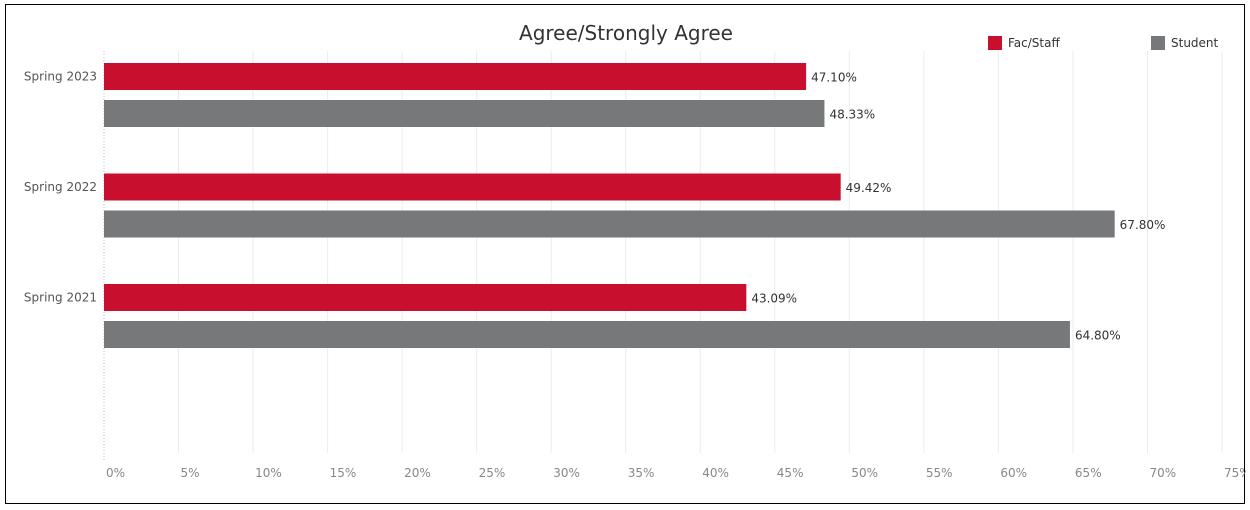 This screenshot has height=510, width=1250. What do you see at coordinates (790, 473) in the screenshot?
I see `x-tick-label: 45%` at bounding box center [790, 473].